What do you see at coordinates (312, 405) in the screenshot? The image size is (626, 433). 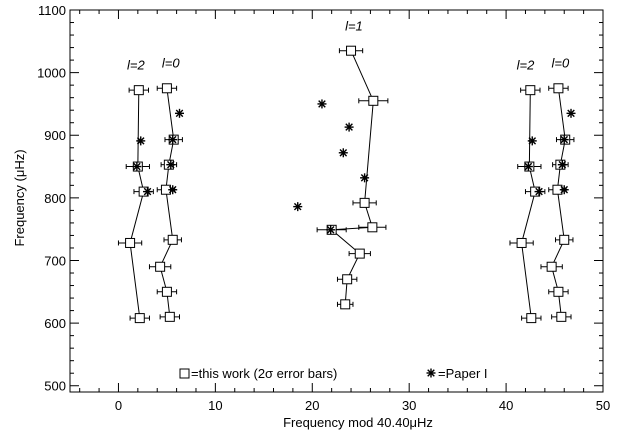 I see `x-tick-label: 20` at bounding box center [312, 405].